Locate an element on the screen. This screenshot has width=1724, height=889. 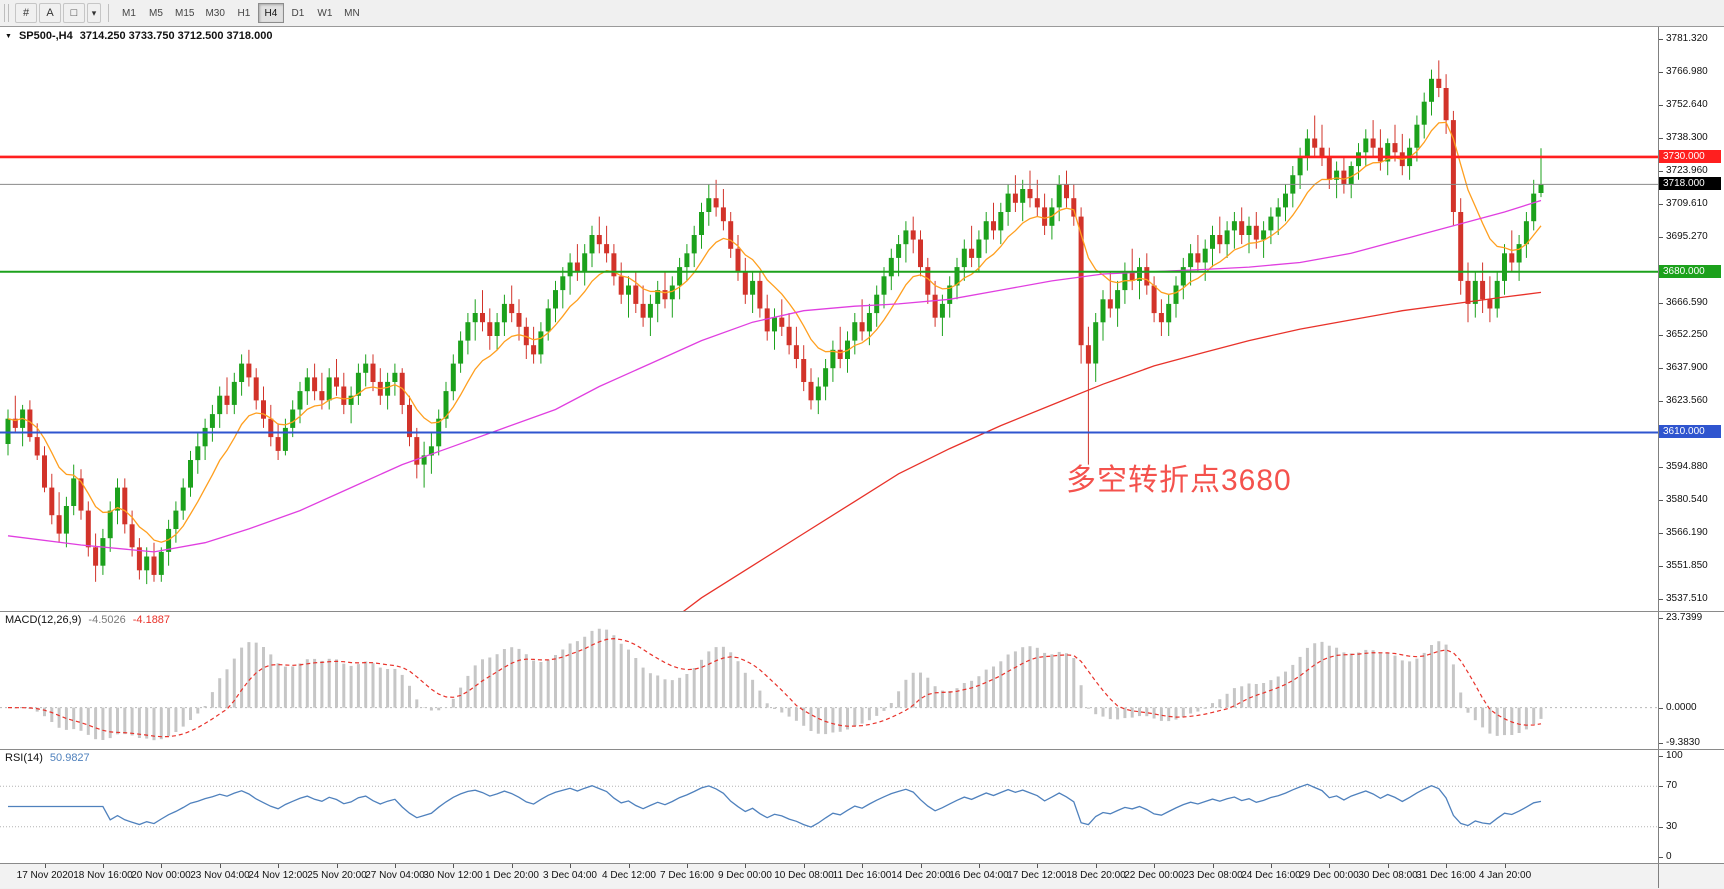
rsi-label: RSI(14) is located at coordinates (24, 758).